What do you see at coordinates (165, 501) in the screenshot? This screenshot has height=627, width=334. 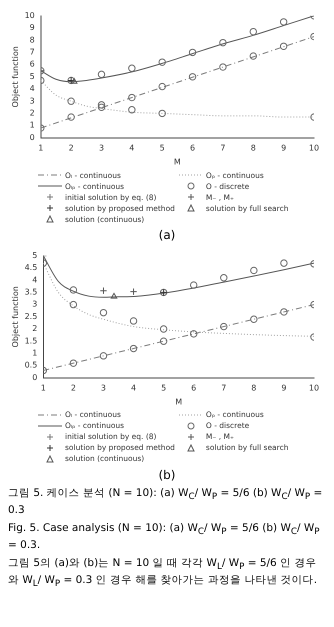 I see `text: 그림 5. 케이스 분석 (N = 10): (a) W$_{C}$/ W$_{P}$ = 5/6 (b) W$_{C}$/ W$_{P}$ = 0.3` at bounding box center [165, 501].